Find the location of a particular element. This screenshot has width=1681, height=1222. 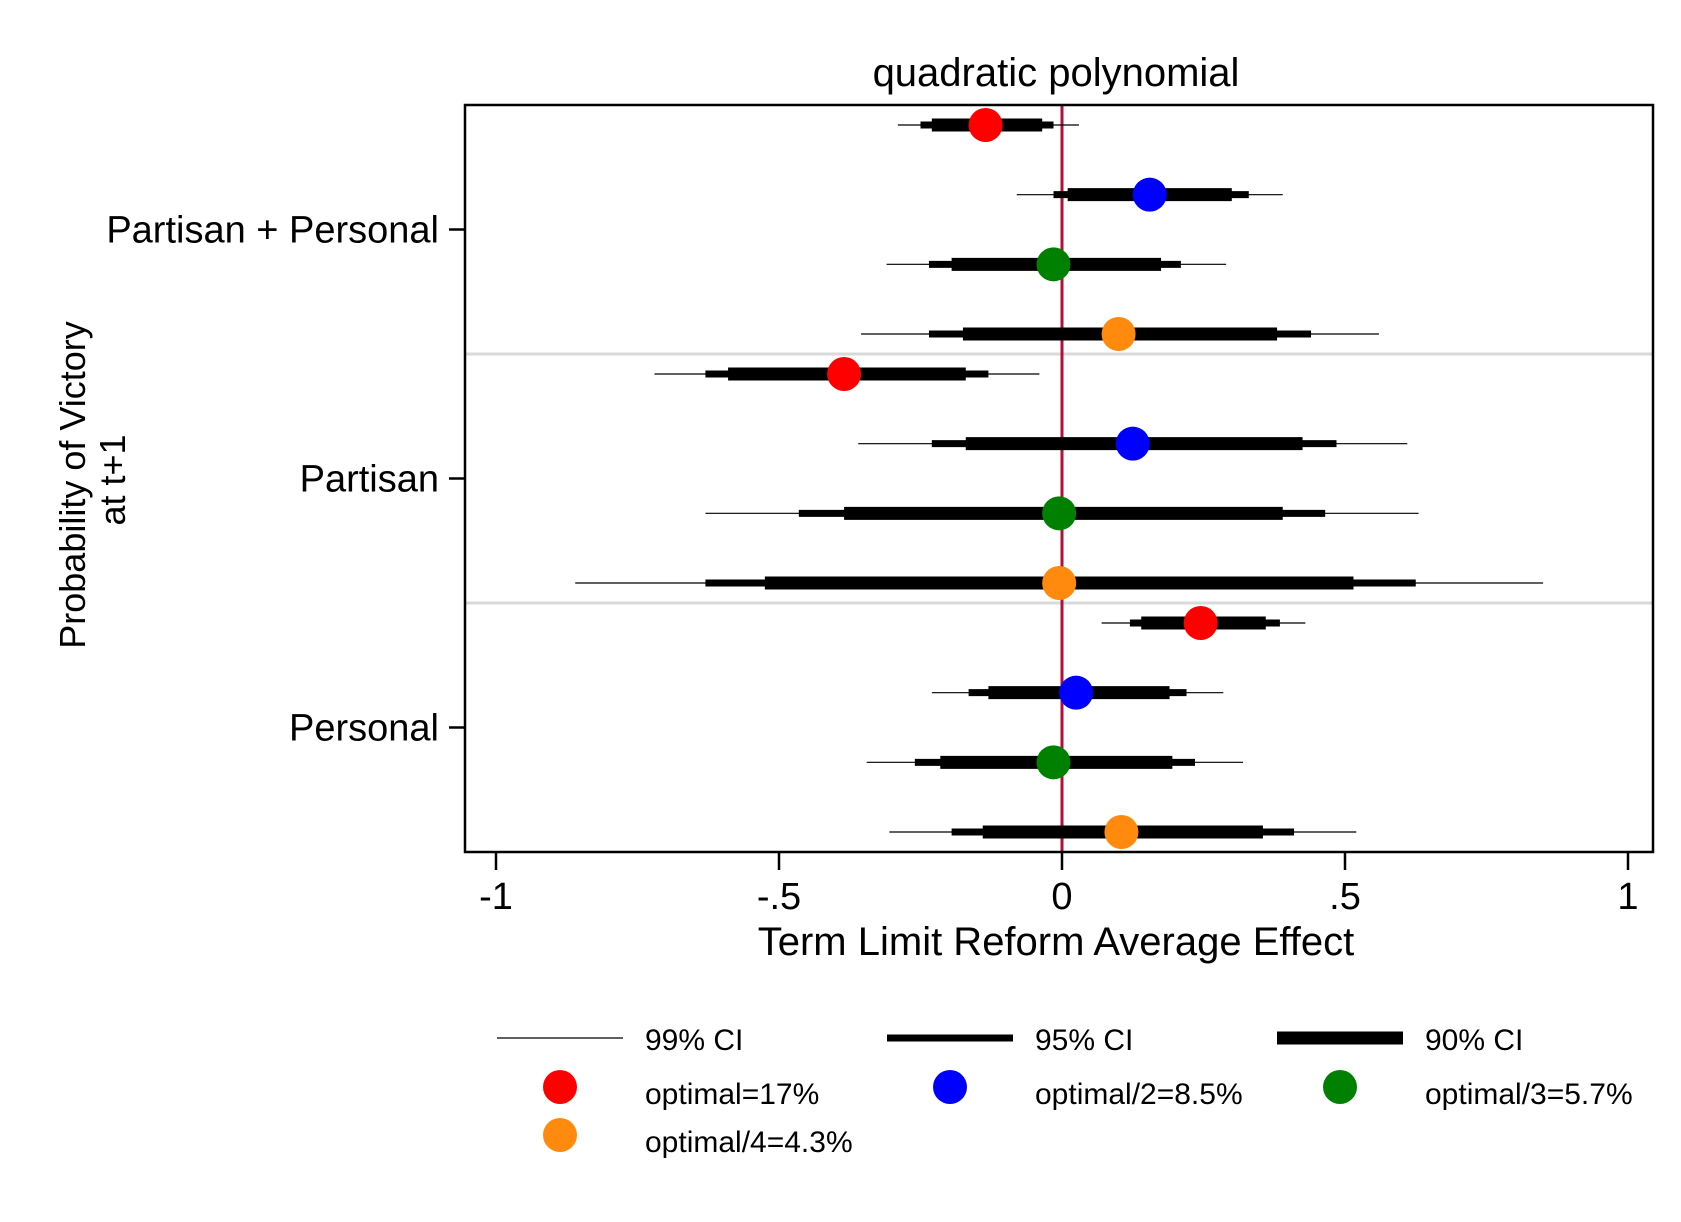

x-tick-label: -.5 is located at coordinates (779, 897).